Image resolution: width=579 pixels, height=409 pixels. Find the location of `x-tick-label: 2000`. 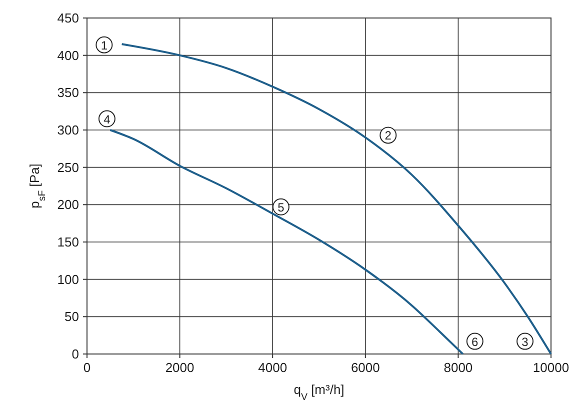

x-tick-label: 2000 is located at coordinates (179, 367).